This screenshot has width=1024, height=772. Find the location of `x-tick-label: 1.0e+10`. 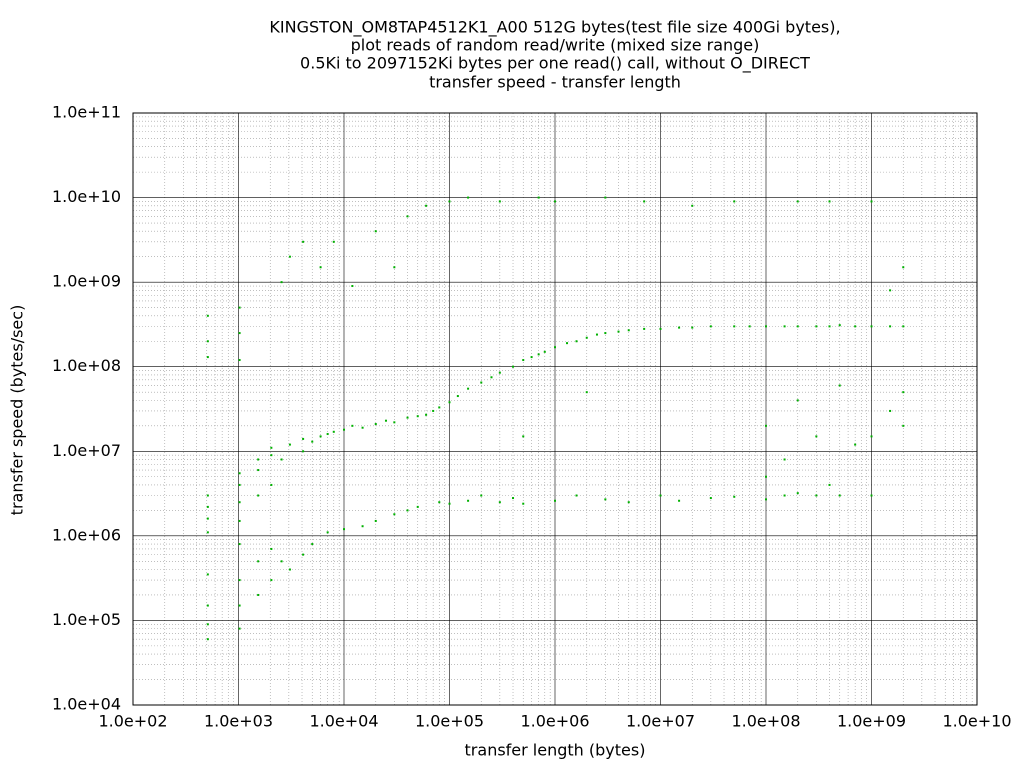

x-tick-label: 1.0e+10 is located at coordinates (976, 721).